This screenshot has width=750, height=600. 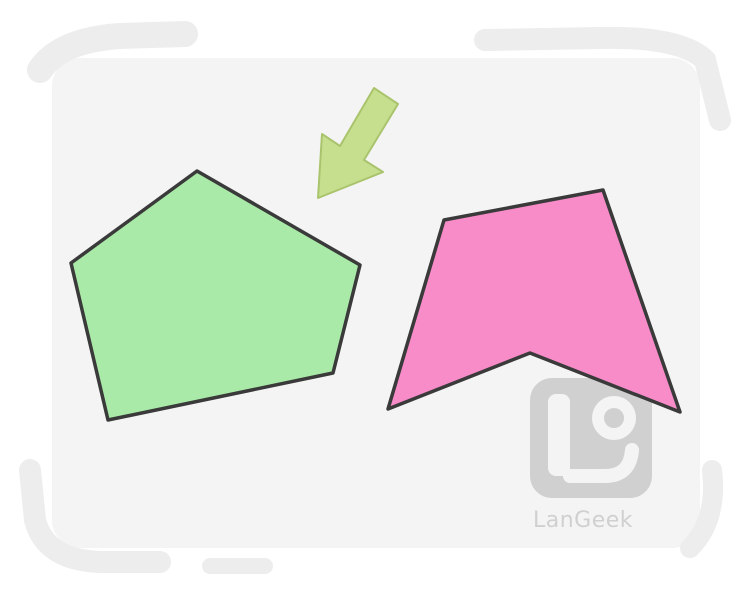 What do you see at coordinates (614, 418) in the screenshot?
I see `watermark-logo-dot-inner` at bounding box center [614, 418].